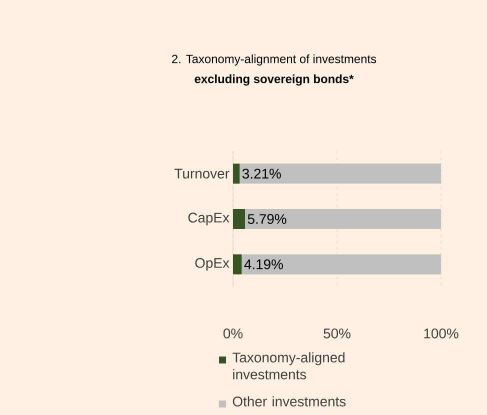 Image resolution: width=487 pixels, height=415 pixels. What do you see at coordinates (274, 60) in the screenshot?
I see `chart-title: 2. Taxonomy-alignment of investments` at bounding box center [274, 60].